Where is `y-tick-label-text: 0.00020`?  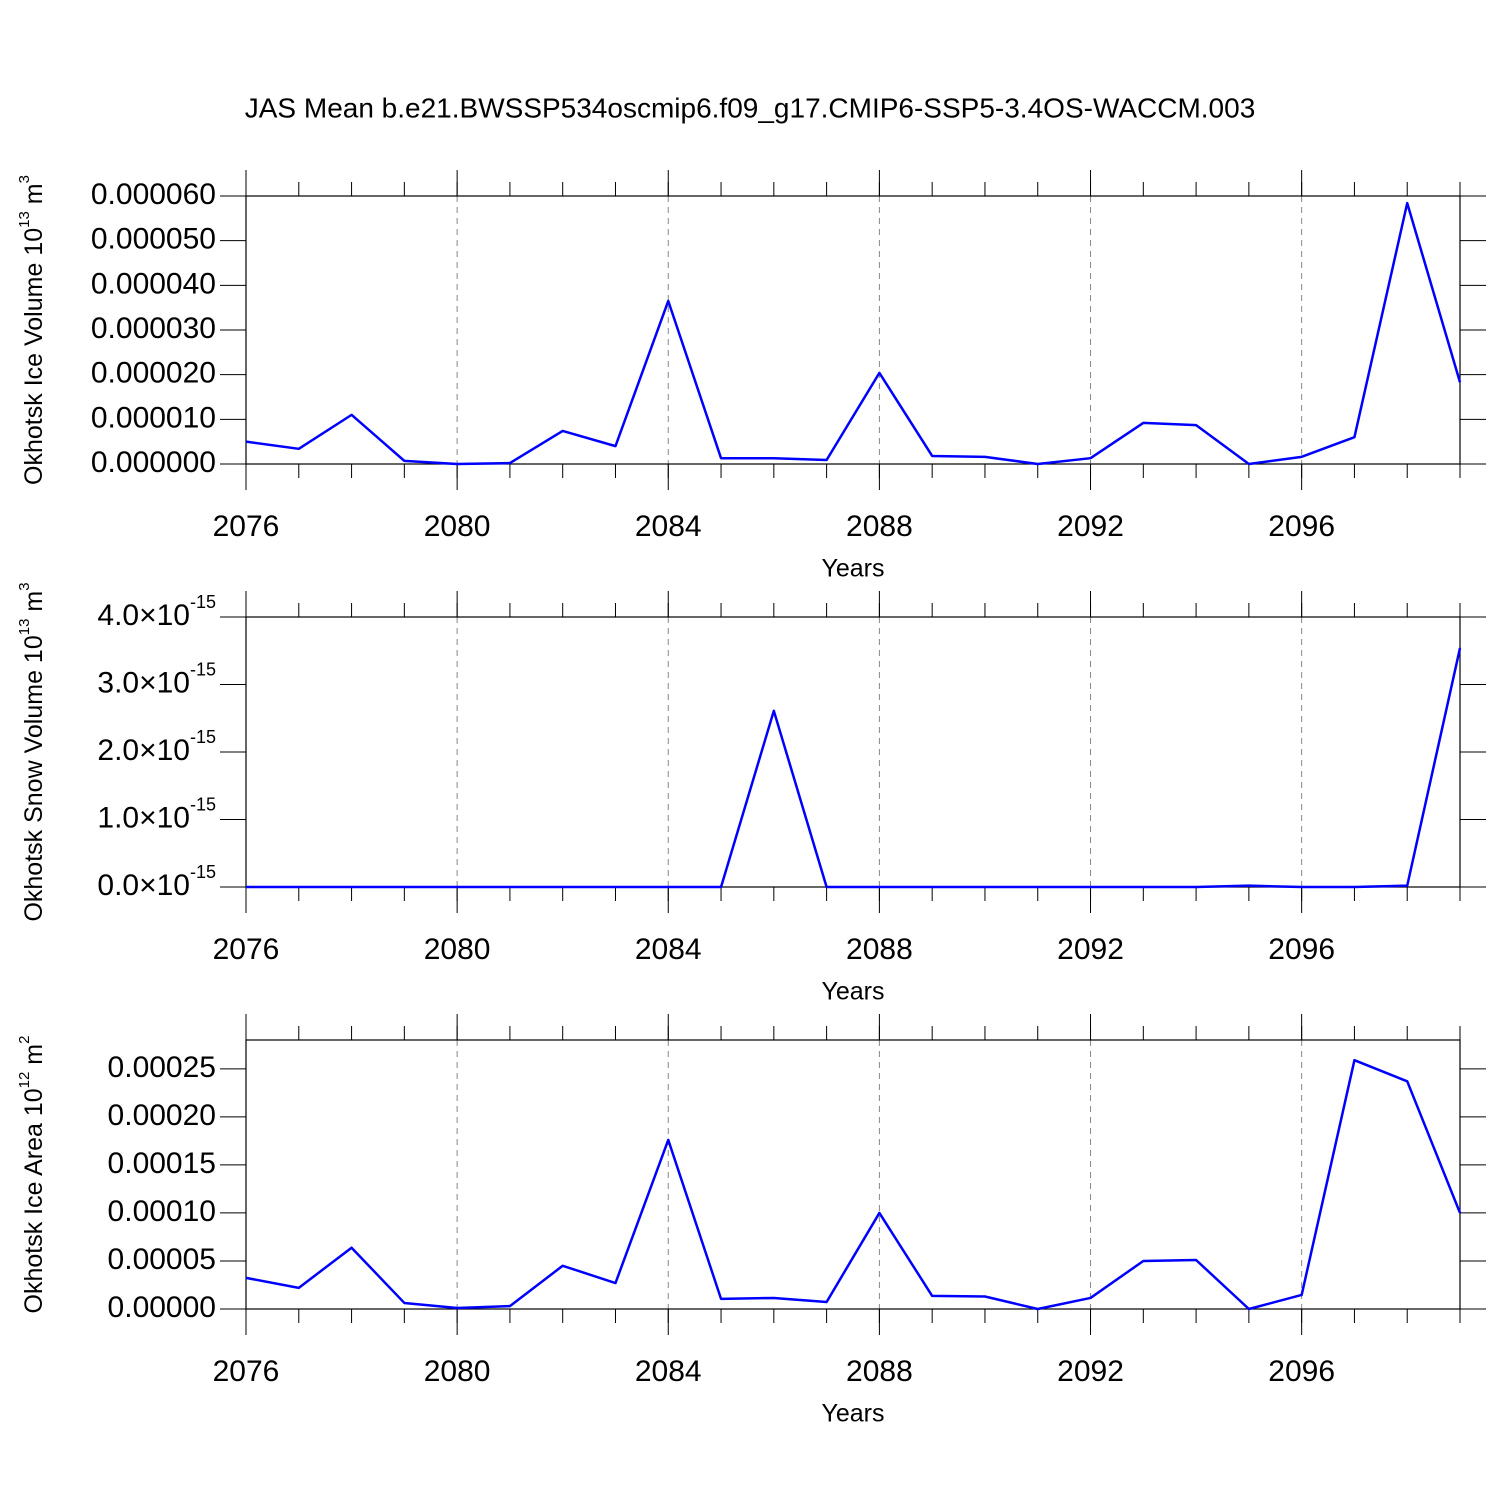 y-tick-label-text: 0.00020 is located at coordinates (162, 1115).